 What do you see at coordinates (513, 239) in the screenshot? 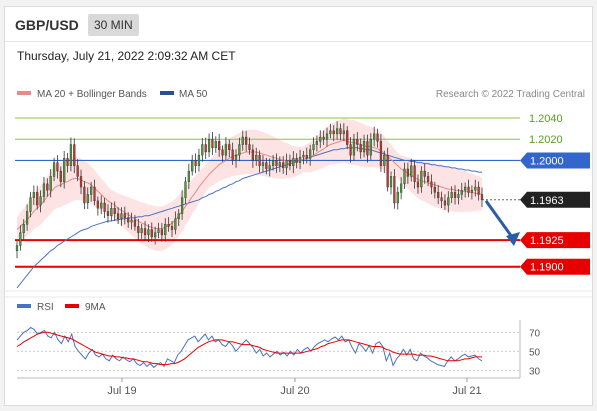
I see `forecast-arrow-head` at bounding box center [513, 239].